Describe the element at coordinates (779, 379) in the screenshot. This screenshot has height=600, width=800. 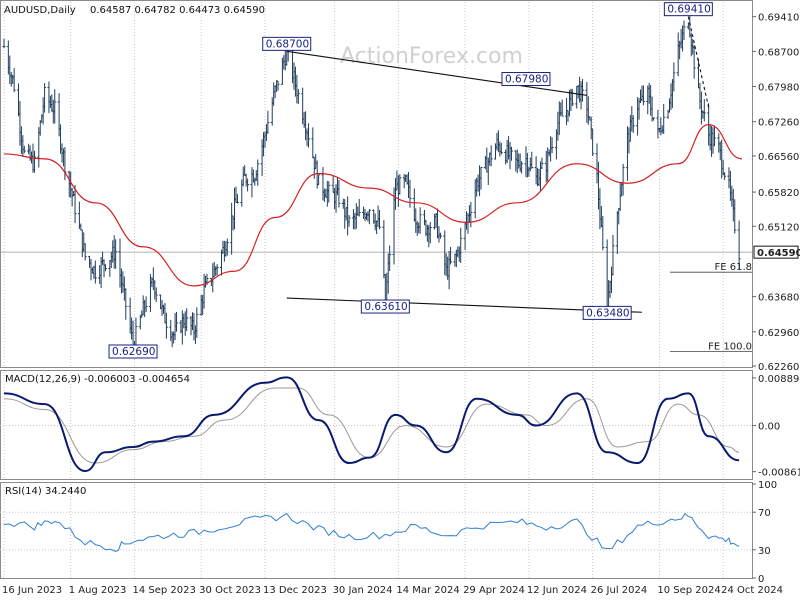
I see `macd-y-tick-label: 0.008896` at that location.